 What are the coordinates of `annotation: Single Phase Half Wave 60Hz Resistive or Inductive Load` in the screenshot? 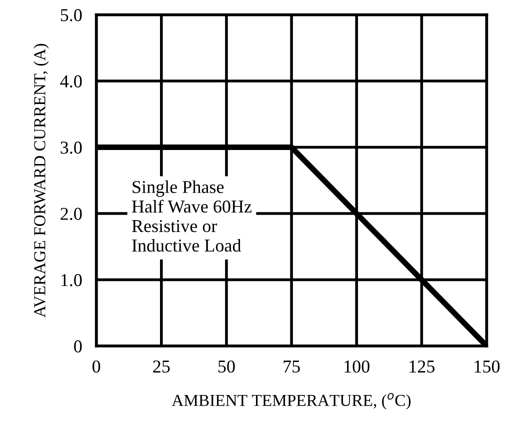 It's located at (192, 216).